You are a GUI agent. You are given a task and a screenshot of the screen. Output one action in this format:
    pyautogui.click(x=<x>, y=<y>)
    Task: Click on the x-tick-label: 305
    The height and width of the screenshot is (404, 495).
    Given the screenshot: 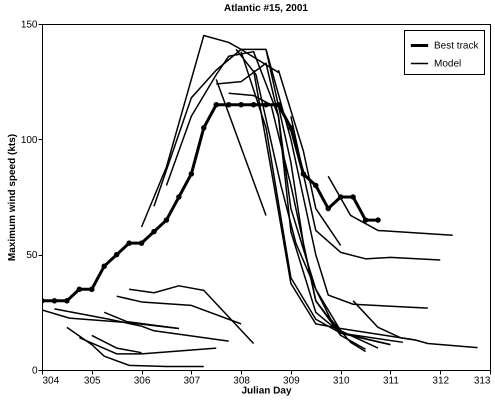 What is the action you would take?
    pyautogui.click(x=93, y=381)
    